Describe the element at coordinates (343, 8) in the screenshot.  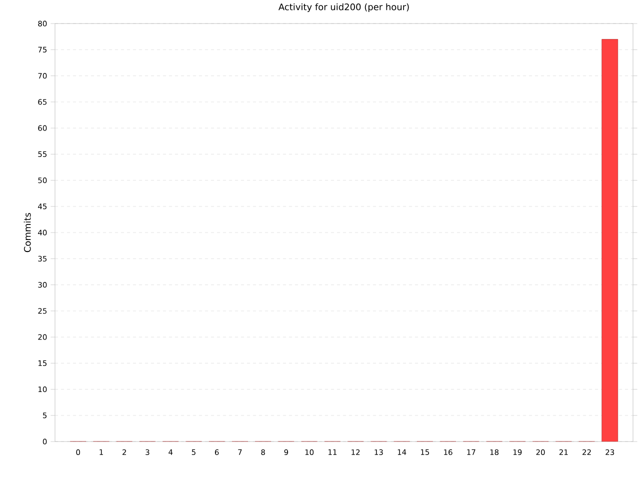
I see `chart-title: Activity for uid200 (per hour)` at that location.